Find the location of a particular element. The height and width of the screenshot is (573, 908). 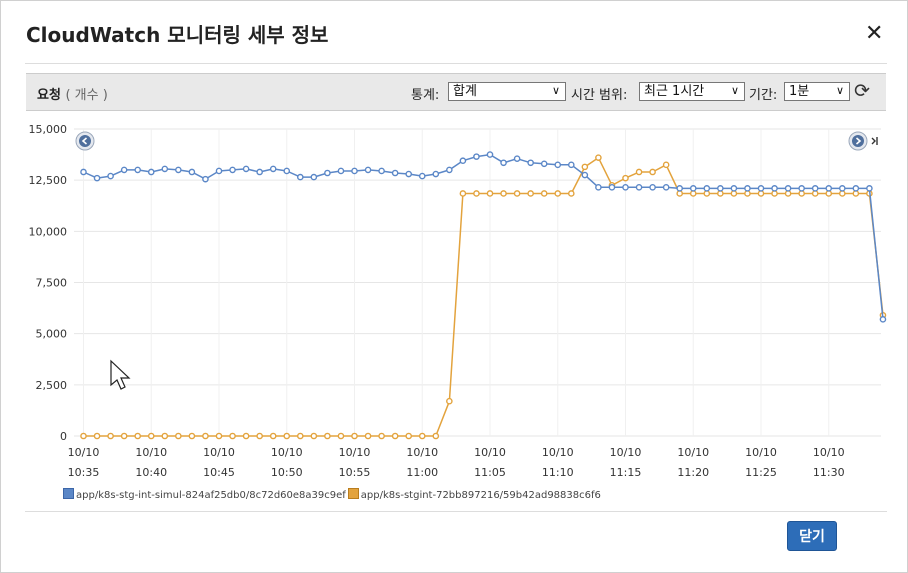

next-period-button is located at coordinates (858, 141).